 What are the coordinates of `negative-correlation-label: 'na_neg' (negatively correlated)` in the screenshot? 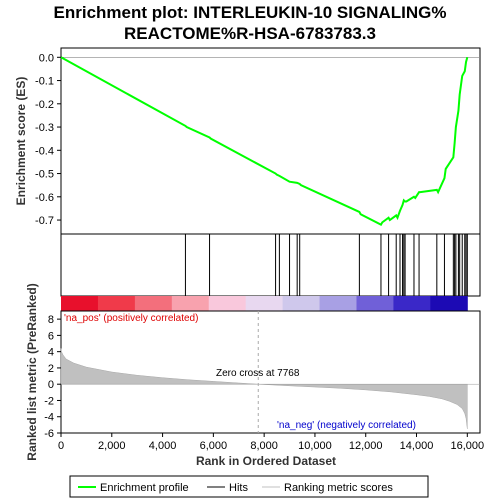 It's located at (346, 425).